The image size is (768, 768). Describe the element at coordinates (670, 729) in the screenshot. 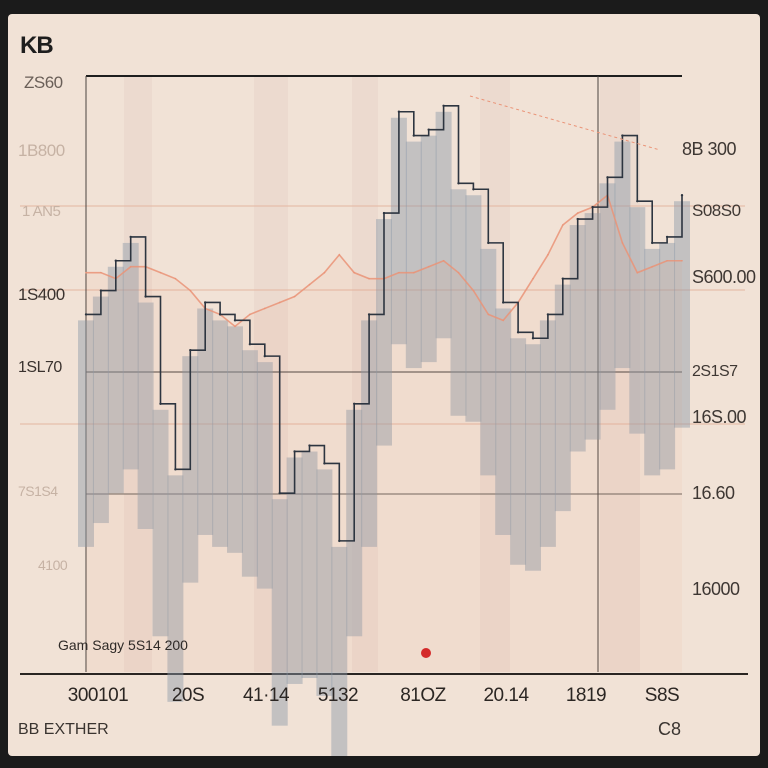

I see `footer-right-label: C8` at that location.